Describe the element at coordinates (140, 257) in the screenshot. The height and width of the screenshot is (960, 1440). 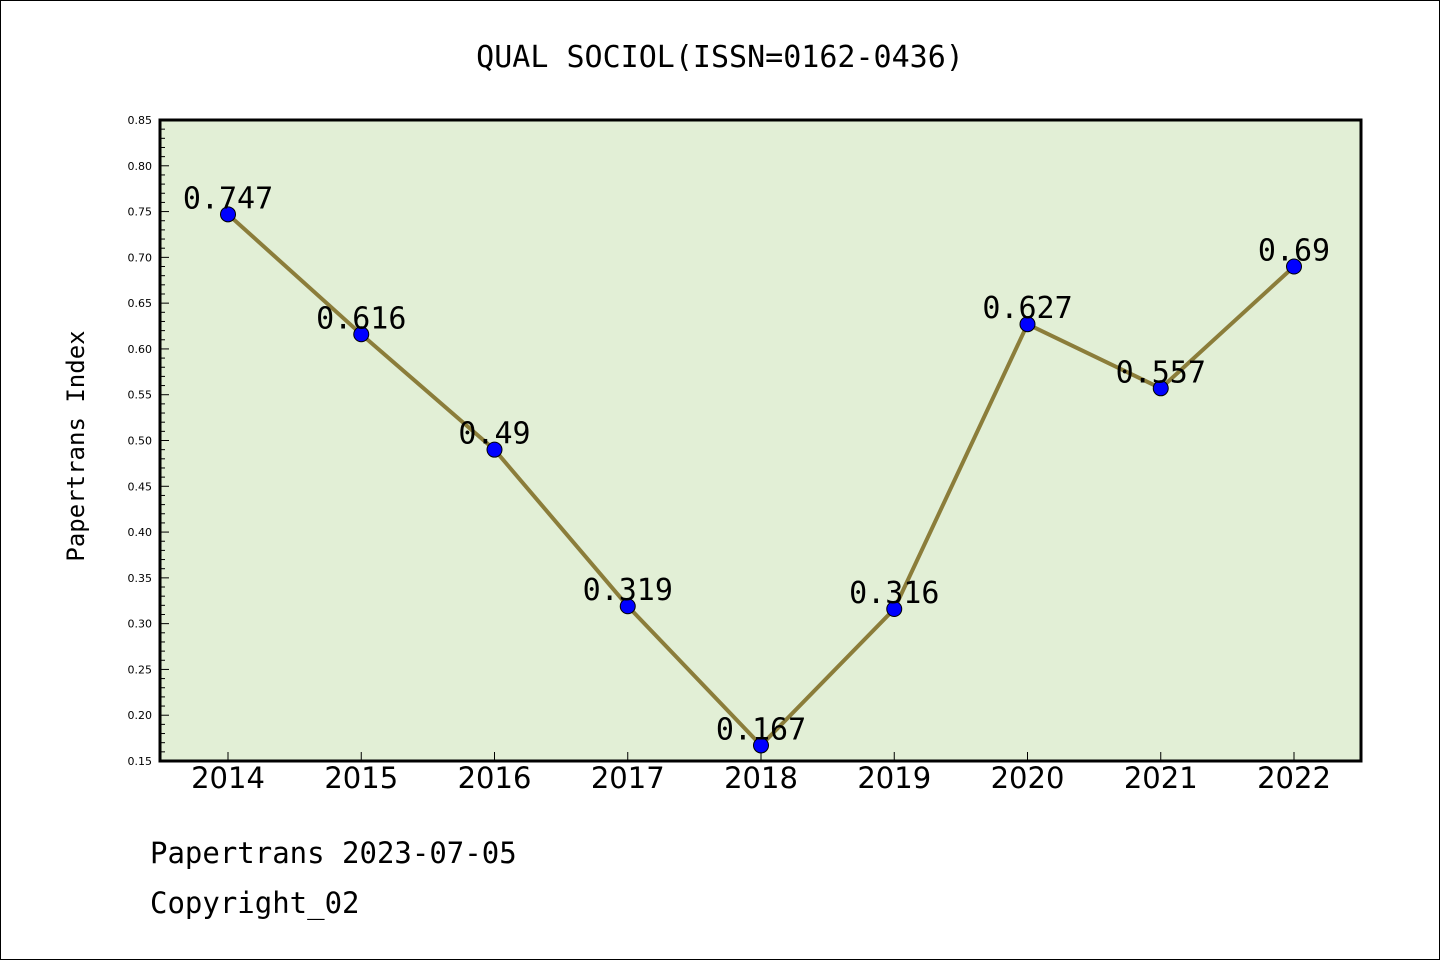
I see `y-tick-label: 0.70` at that location.